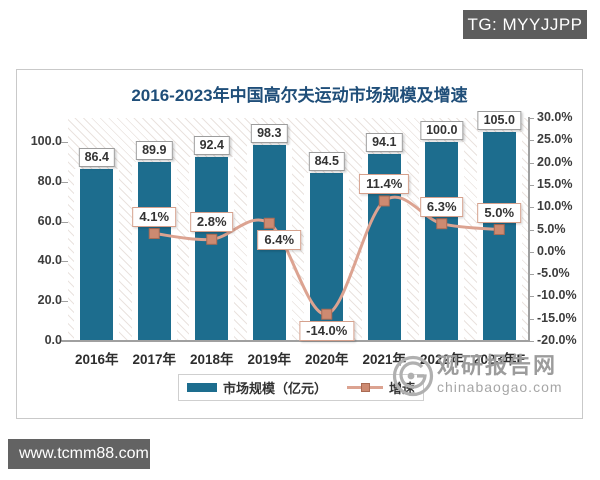  What do you see at coordinates (279, 240) in the screenshot?
I see `growth-value-label: 6.4%` at bounding box center [279, 240].